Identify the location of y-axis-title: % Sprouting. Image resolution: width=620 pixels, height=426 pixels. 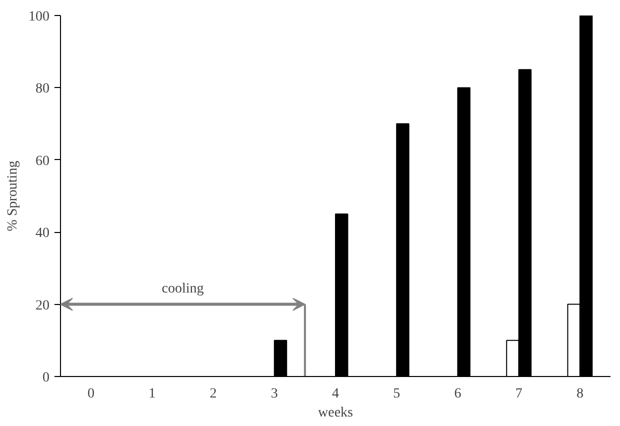
(13, 196).